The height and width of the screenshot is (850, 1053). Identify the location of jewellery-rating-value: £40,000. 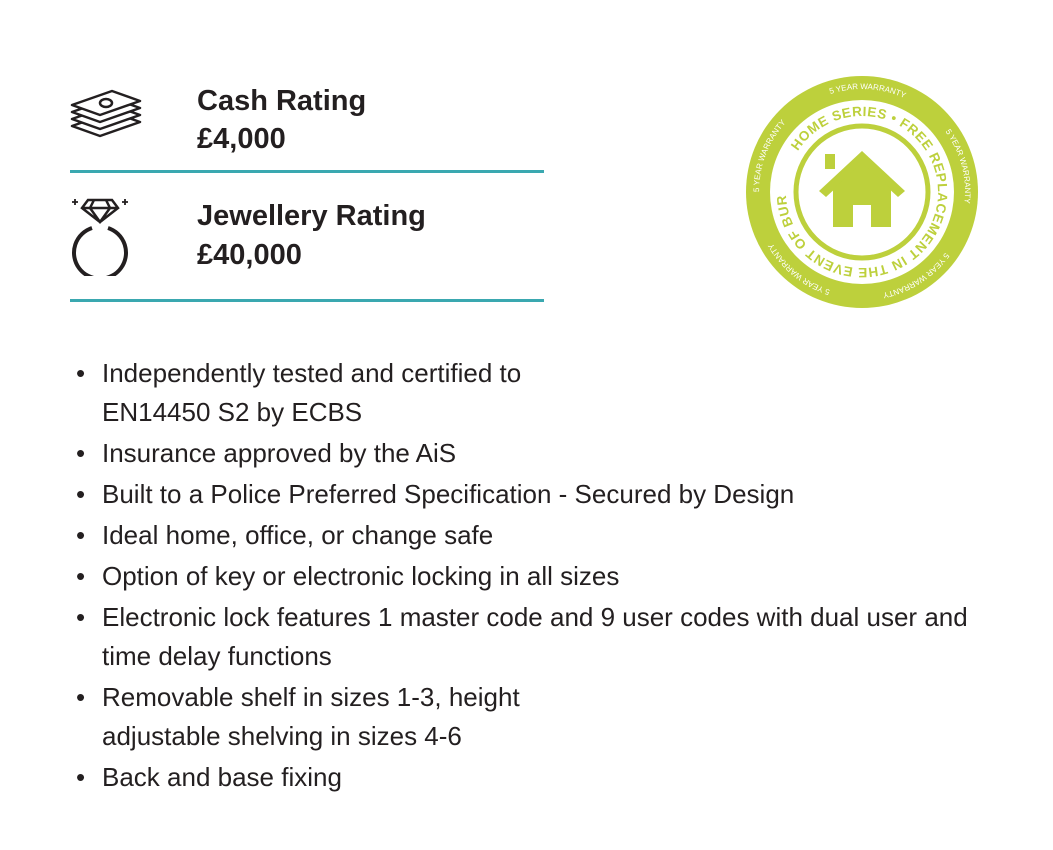
(249, 255).